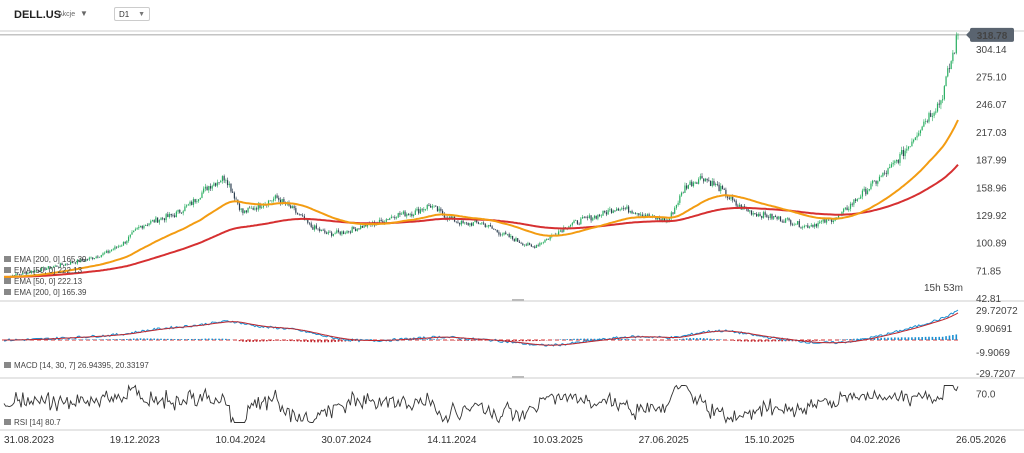 Image resolution: width=1024 pixels, height=453 pixels. Describe the element at coordinates (38, 15) in the screenshot. I see `symbol-name: DELL.US` at that location.